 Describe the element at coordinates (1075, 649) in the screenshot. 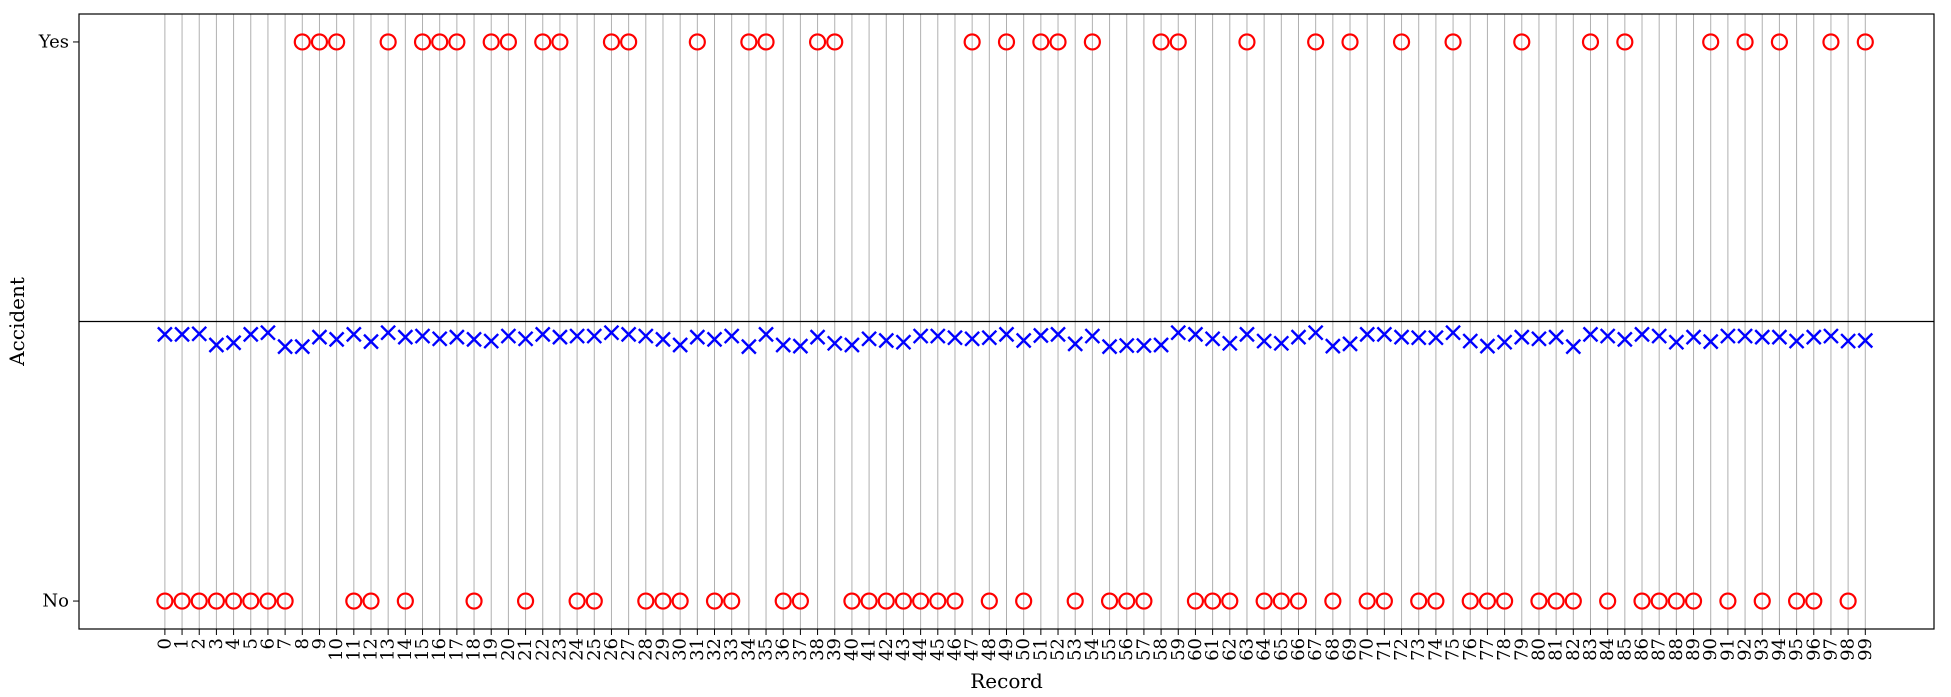

I see `x-tick-label: 53` at that location.